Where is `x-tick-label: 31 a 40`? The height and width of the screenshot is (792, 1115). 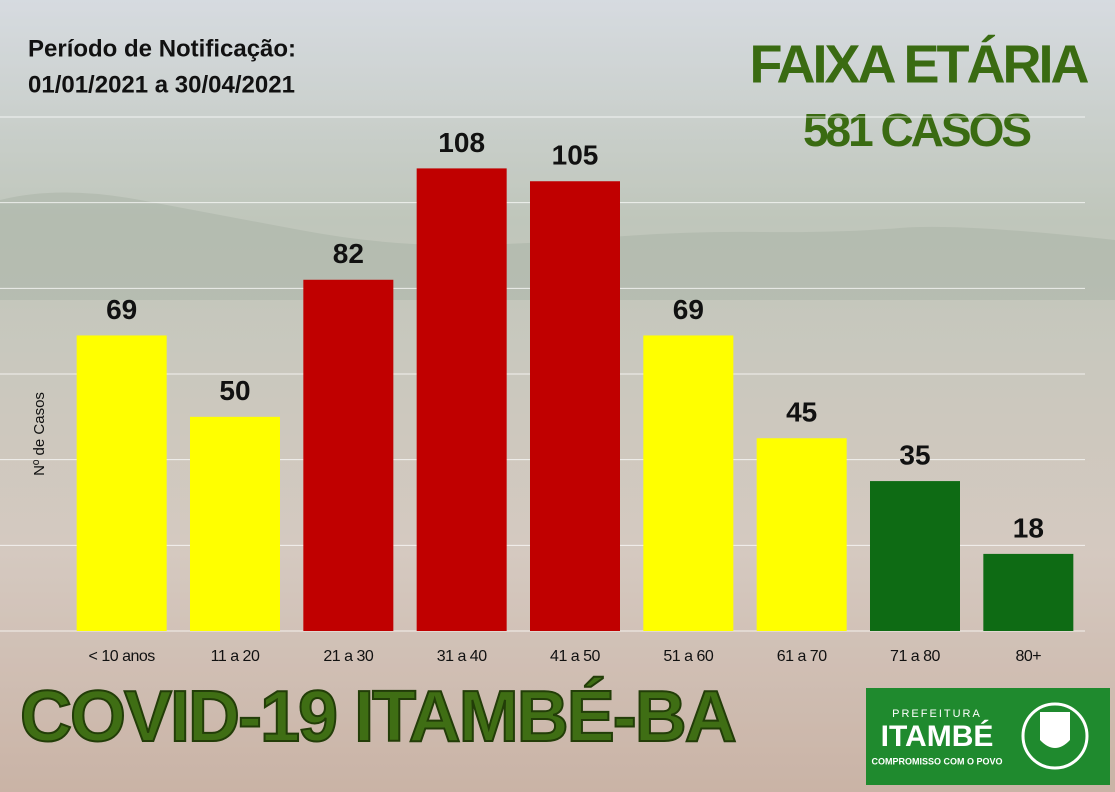 x-tick-label: 31 a 40 is located at coordinates (462, 656).